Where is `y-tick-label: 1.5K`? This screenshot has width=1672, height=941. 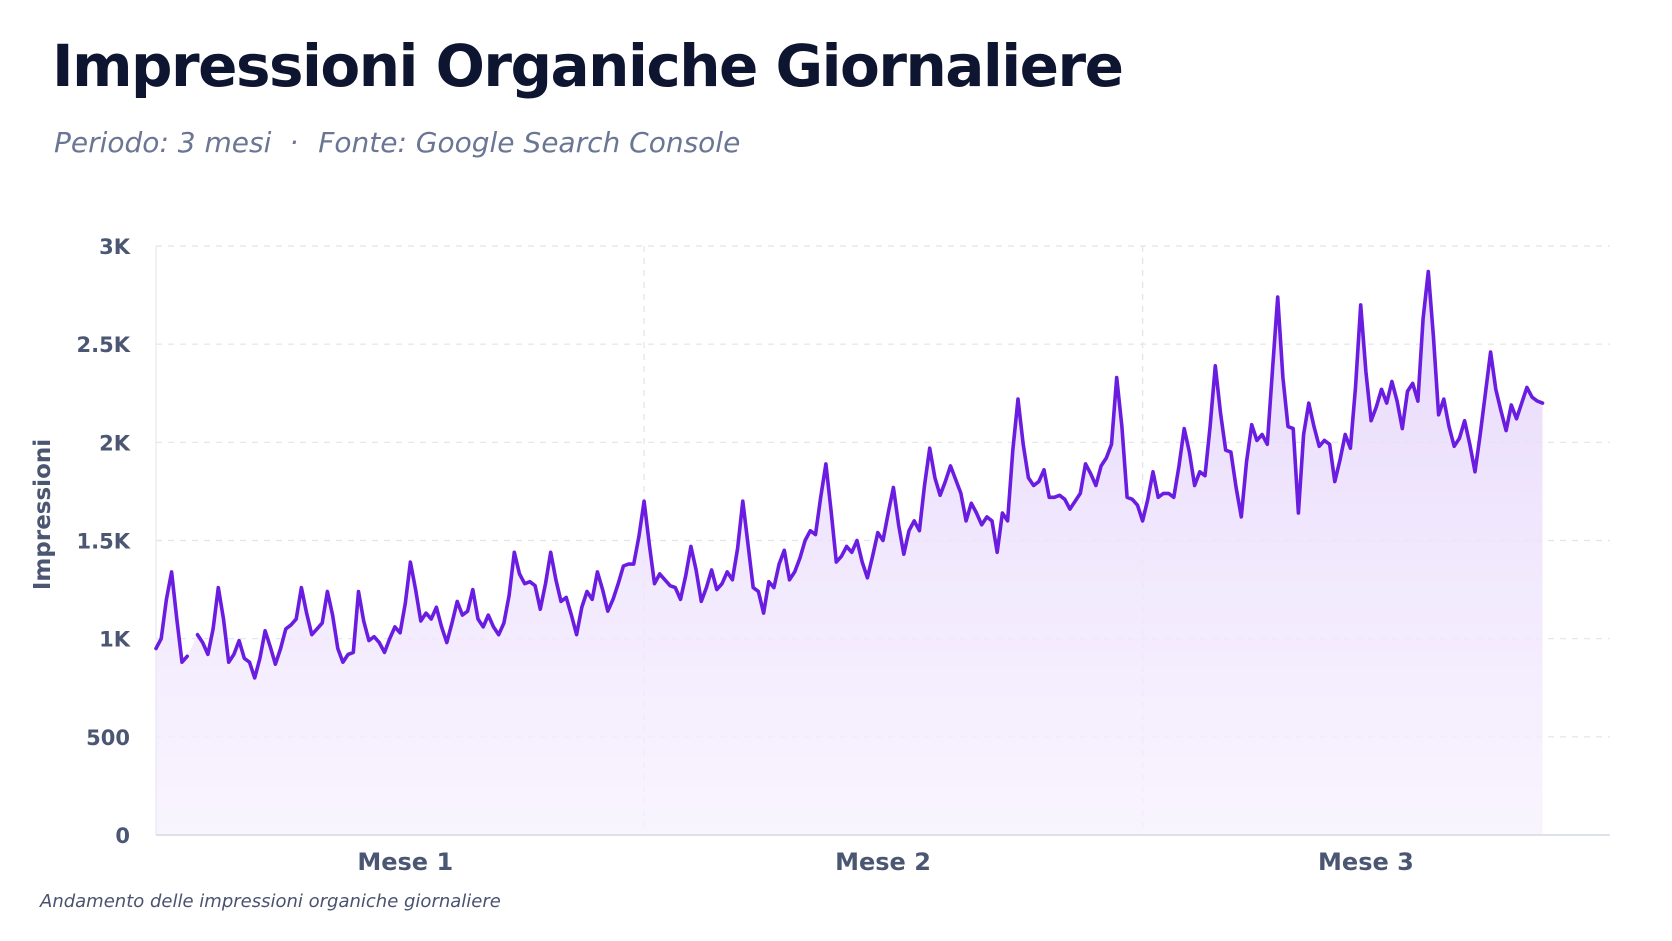
y-tick-label: 1.5K is located at coordinates (104, 542).